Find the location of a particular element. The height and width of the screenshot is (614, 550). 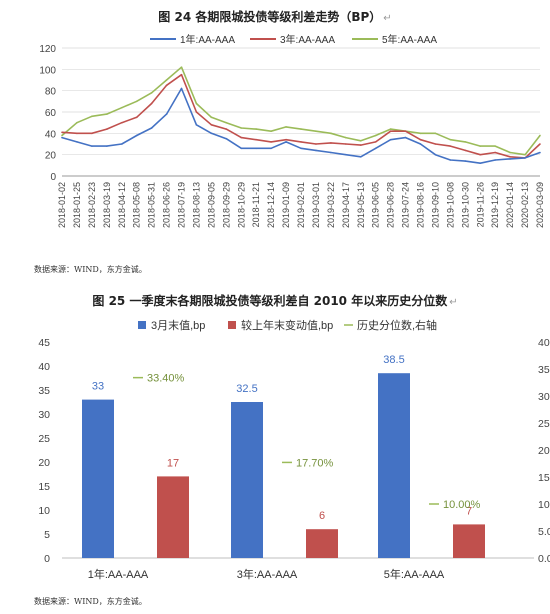

percentile-label: 10.00% is located at coordinates (462, 505).